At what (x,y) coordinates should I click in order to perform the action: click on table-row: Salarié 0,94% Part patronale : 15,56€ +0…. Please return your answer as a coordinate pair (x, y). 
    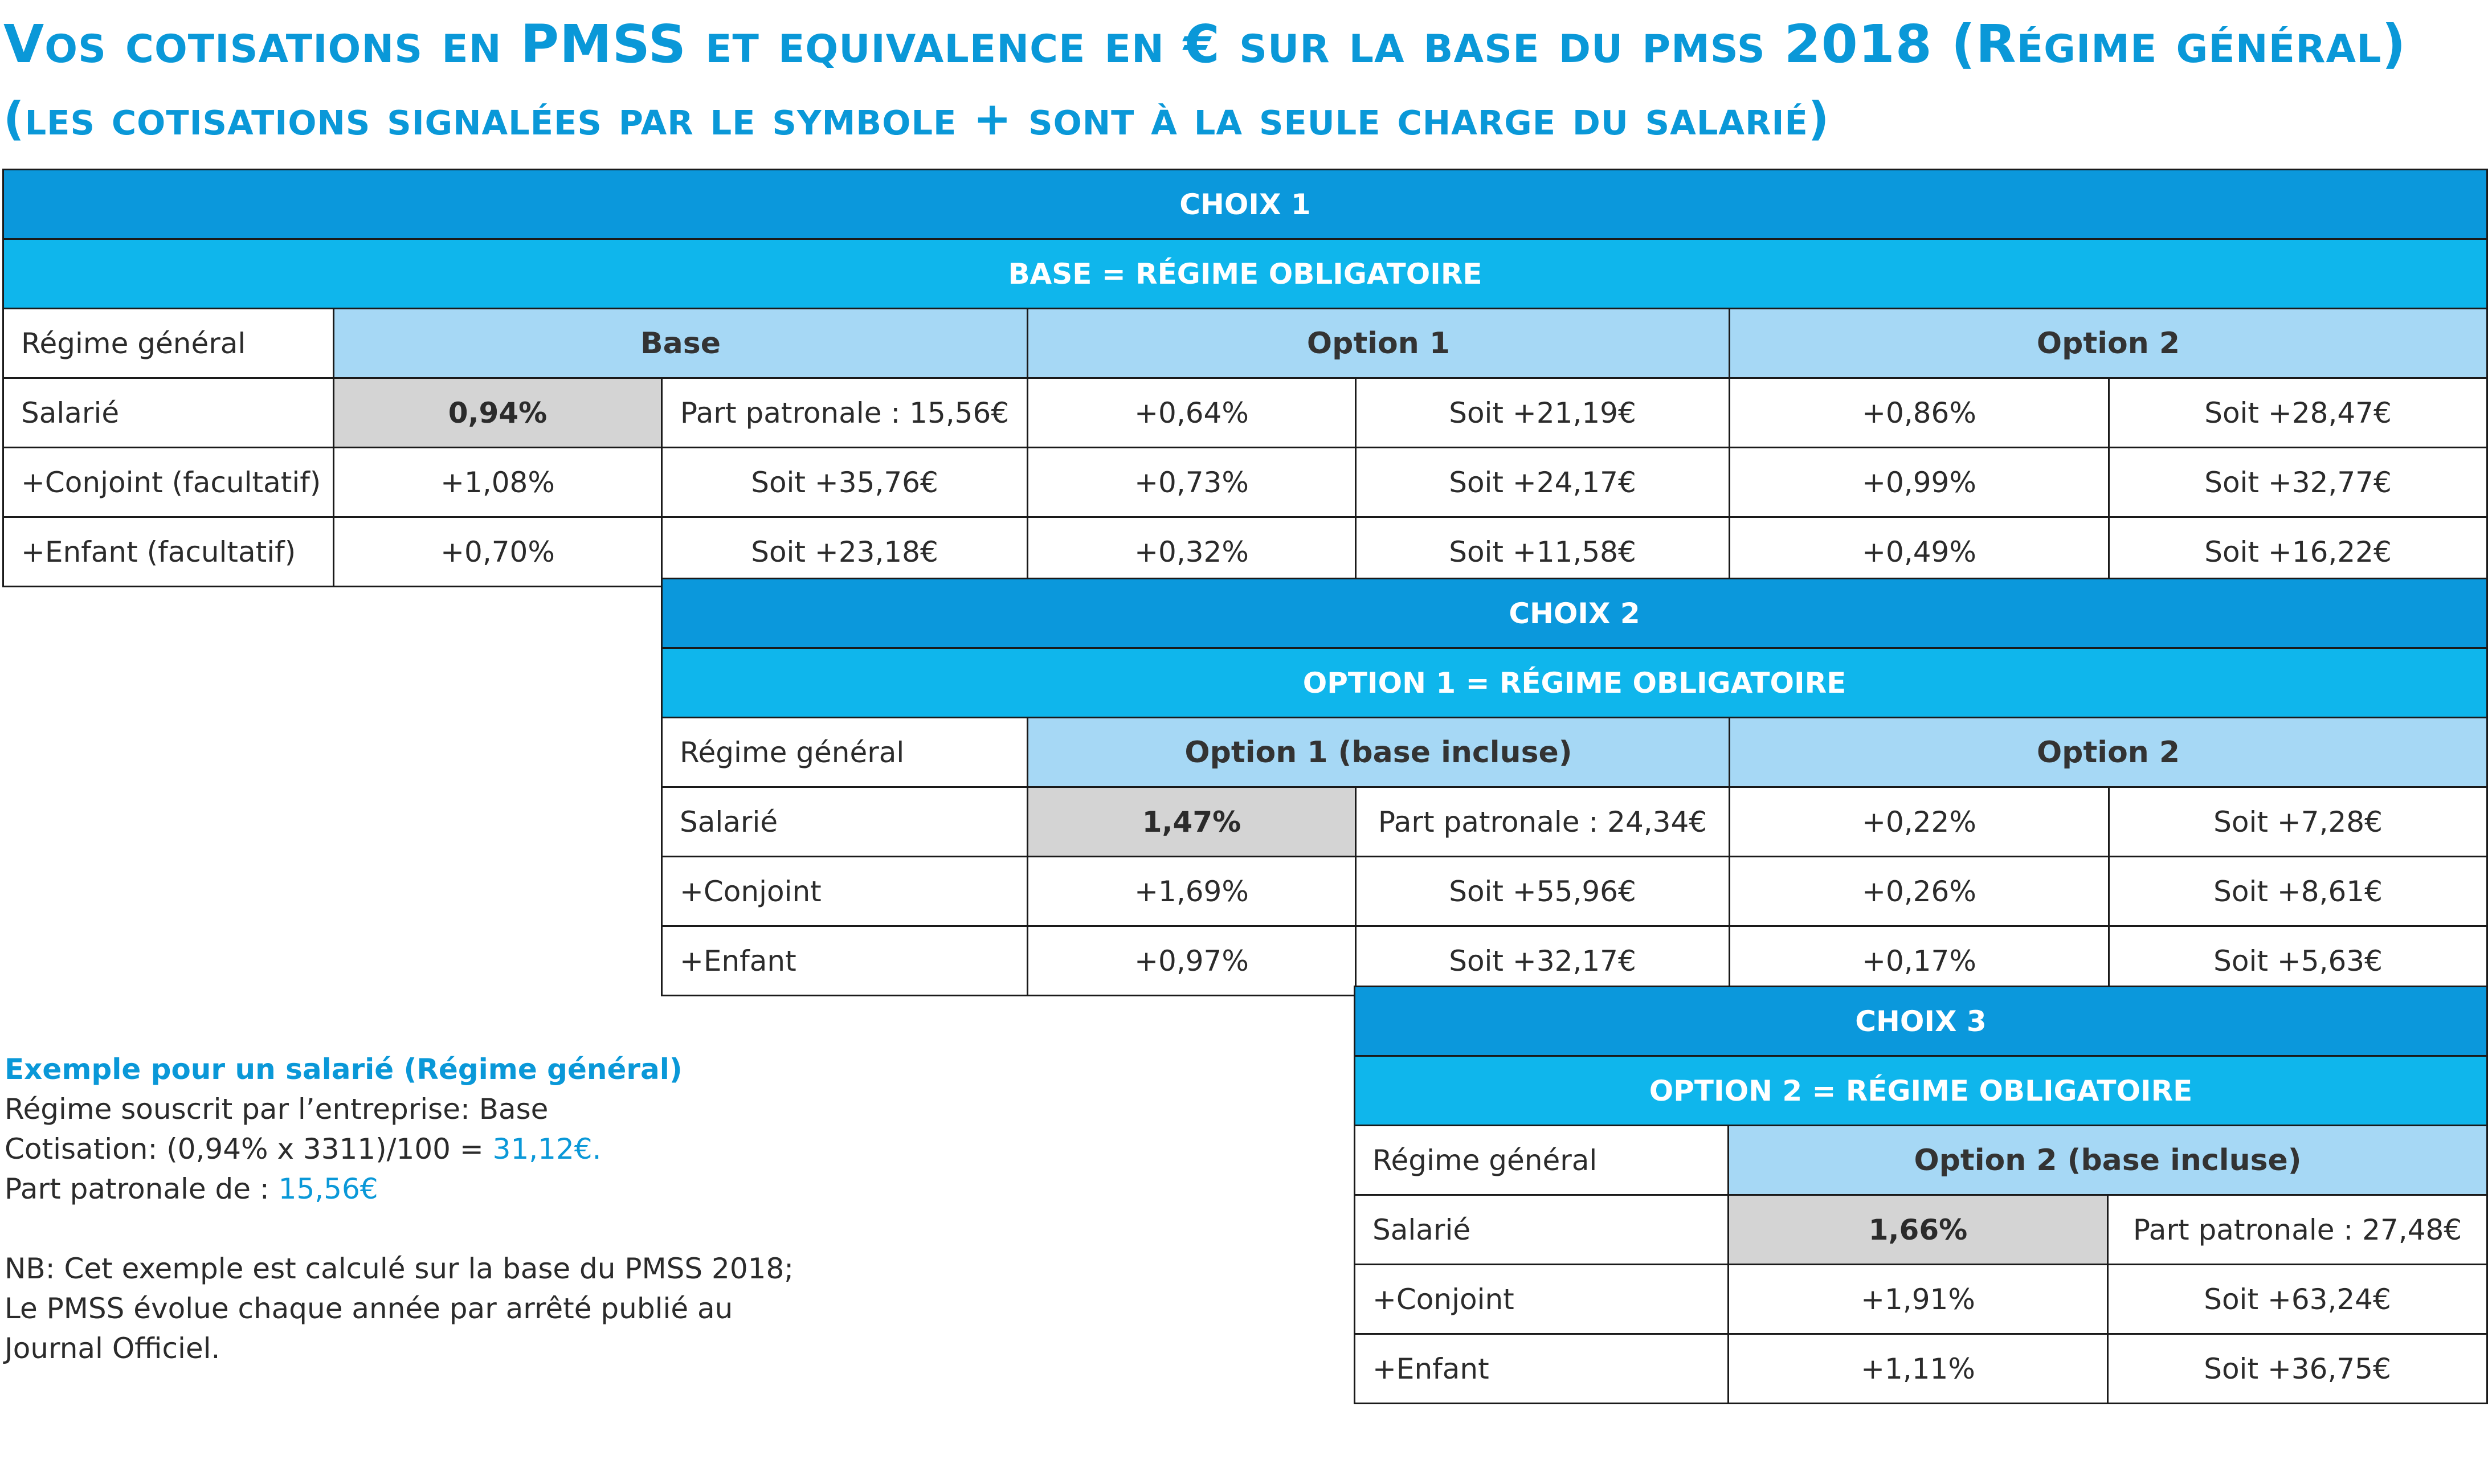
    Looking at the image, I should click on (1245, 412).